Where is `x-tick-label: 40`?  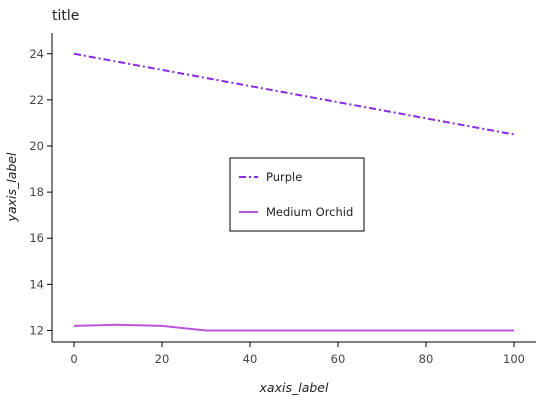 x-tick-label: 40 is located at coordinates (250, 359).